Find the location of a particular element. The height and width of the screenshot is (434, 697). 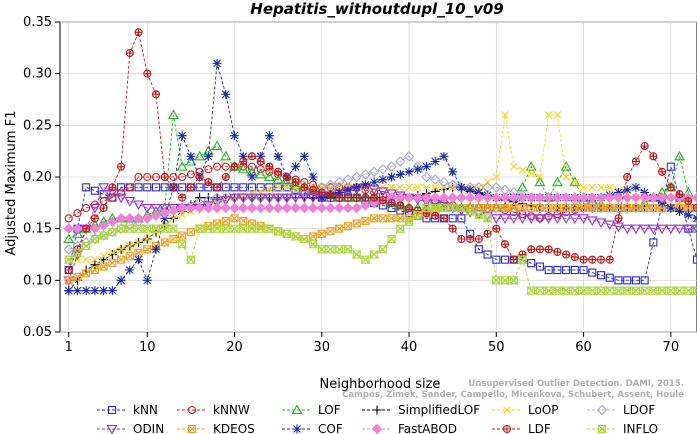

legend-item-inflo-marker is located at coordinates (602, 429).